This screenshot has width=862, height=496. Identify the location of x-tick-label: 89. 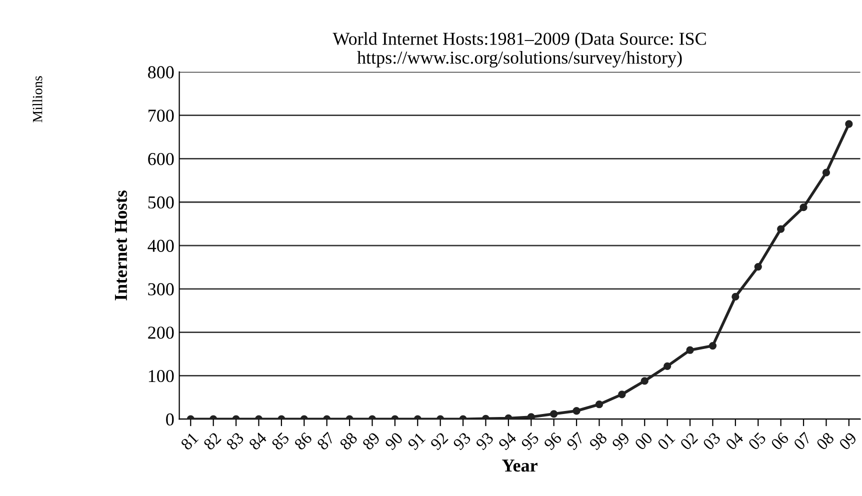
(371, 441).